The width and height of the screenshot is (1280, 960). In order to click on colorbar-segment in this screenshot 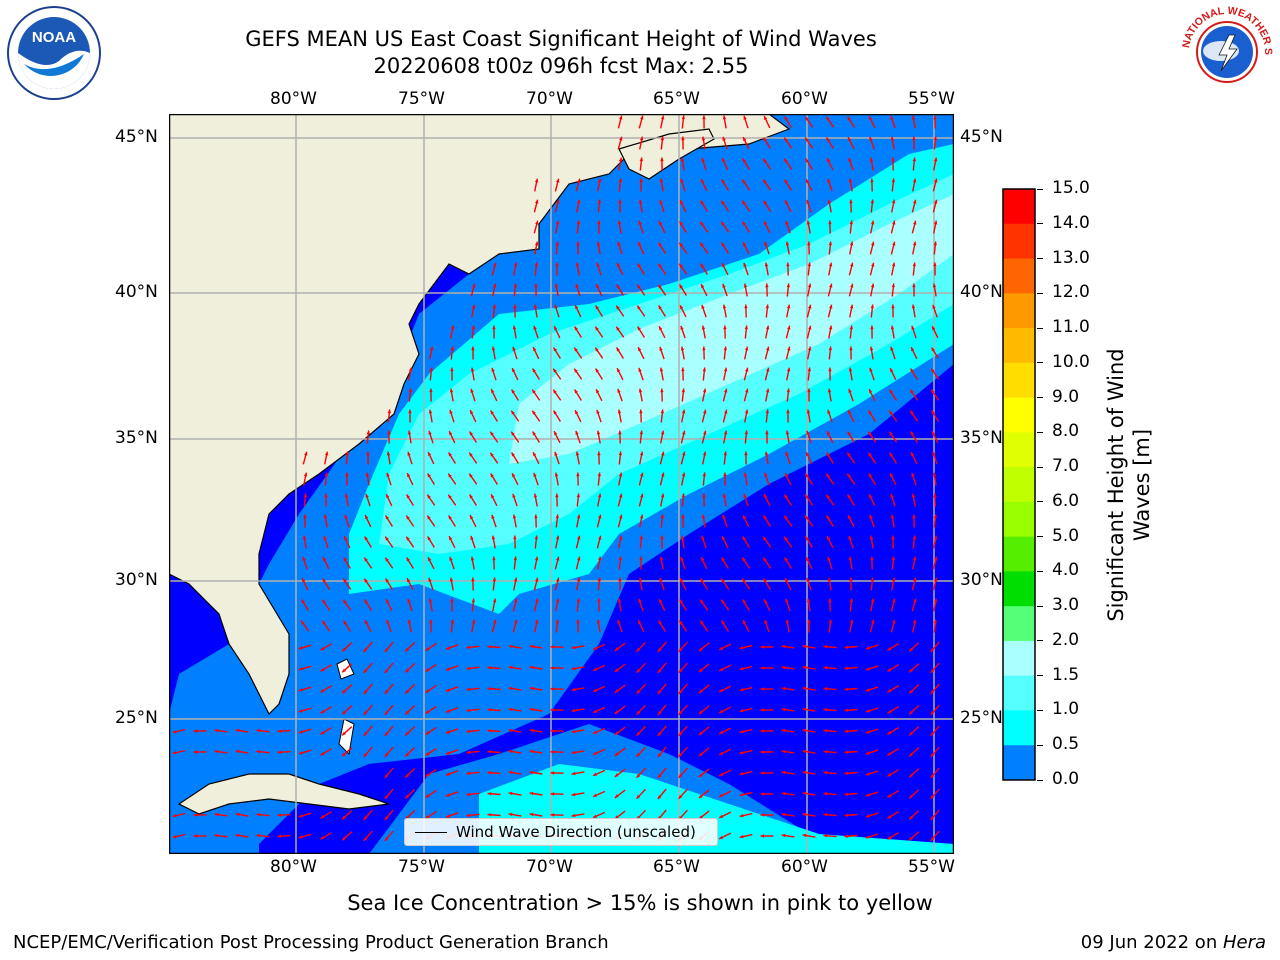, I will do `click(1019, 693)`.